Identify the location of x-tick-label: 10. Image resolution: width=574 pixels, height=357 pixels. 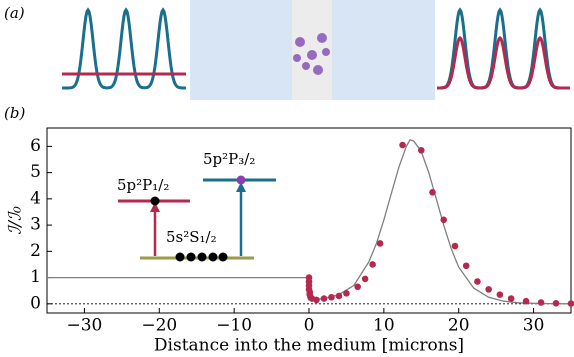
(384, 326).